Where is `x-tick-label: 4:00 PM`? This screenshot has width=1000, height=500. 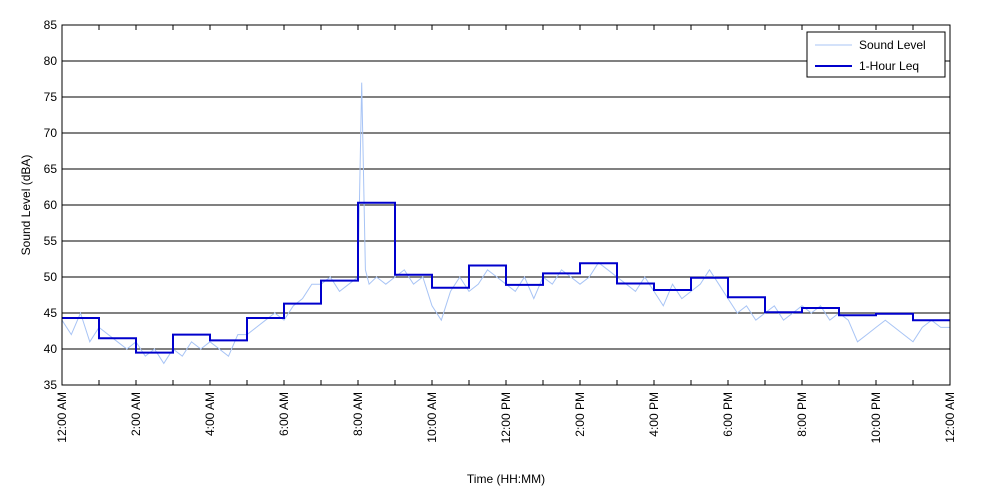
x-tick-label: 4:00 PM is located at coordinates (654, 414).